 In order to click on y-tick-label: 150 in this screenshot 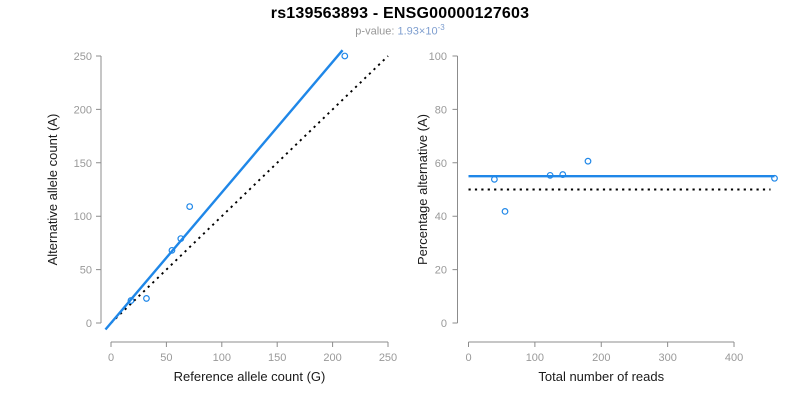, I will do `click(83, 164)`.